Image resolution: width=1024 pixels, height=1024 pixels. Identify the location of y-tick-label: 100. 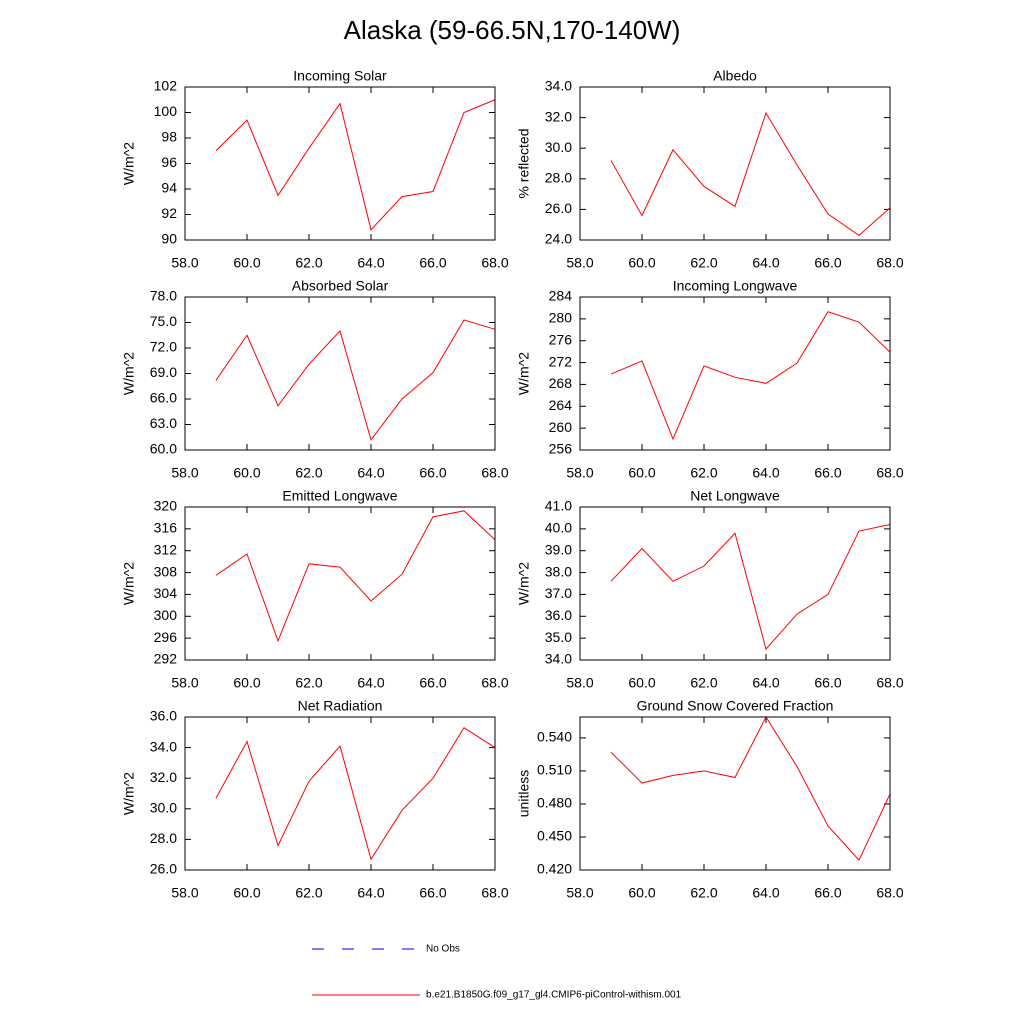
(166, 111).